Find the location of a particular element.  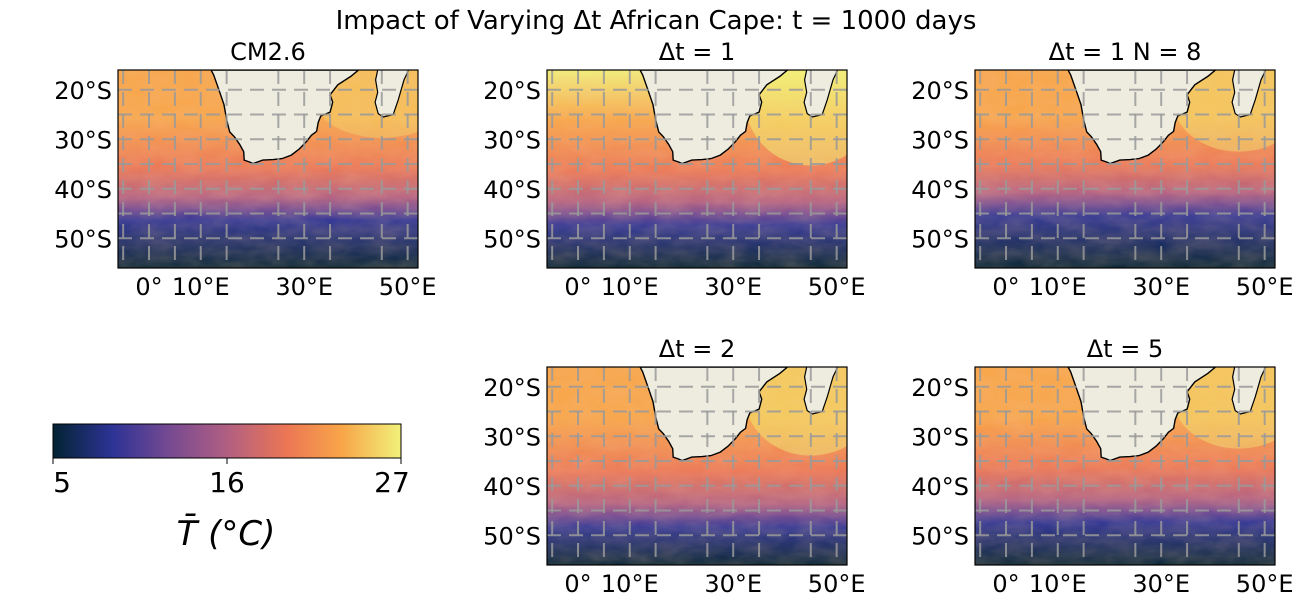

colorbar-tick-label: 5 is located at coordinates (62, 482).